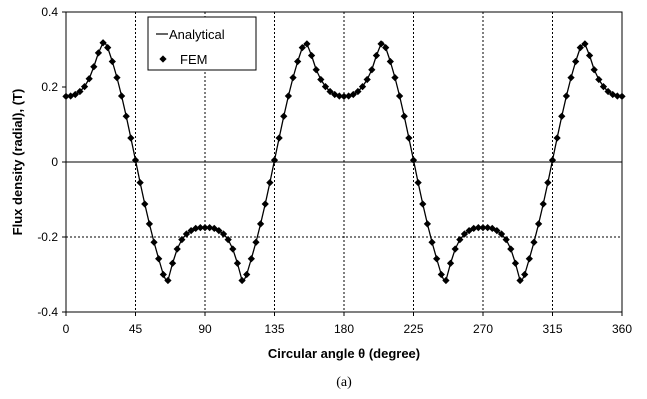  Describe the element at coordinates (17, 162) in the screenshot. I see `y-axis-title: Flux density (radial), (T)` at that location.